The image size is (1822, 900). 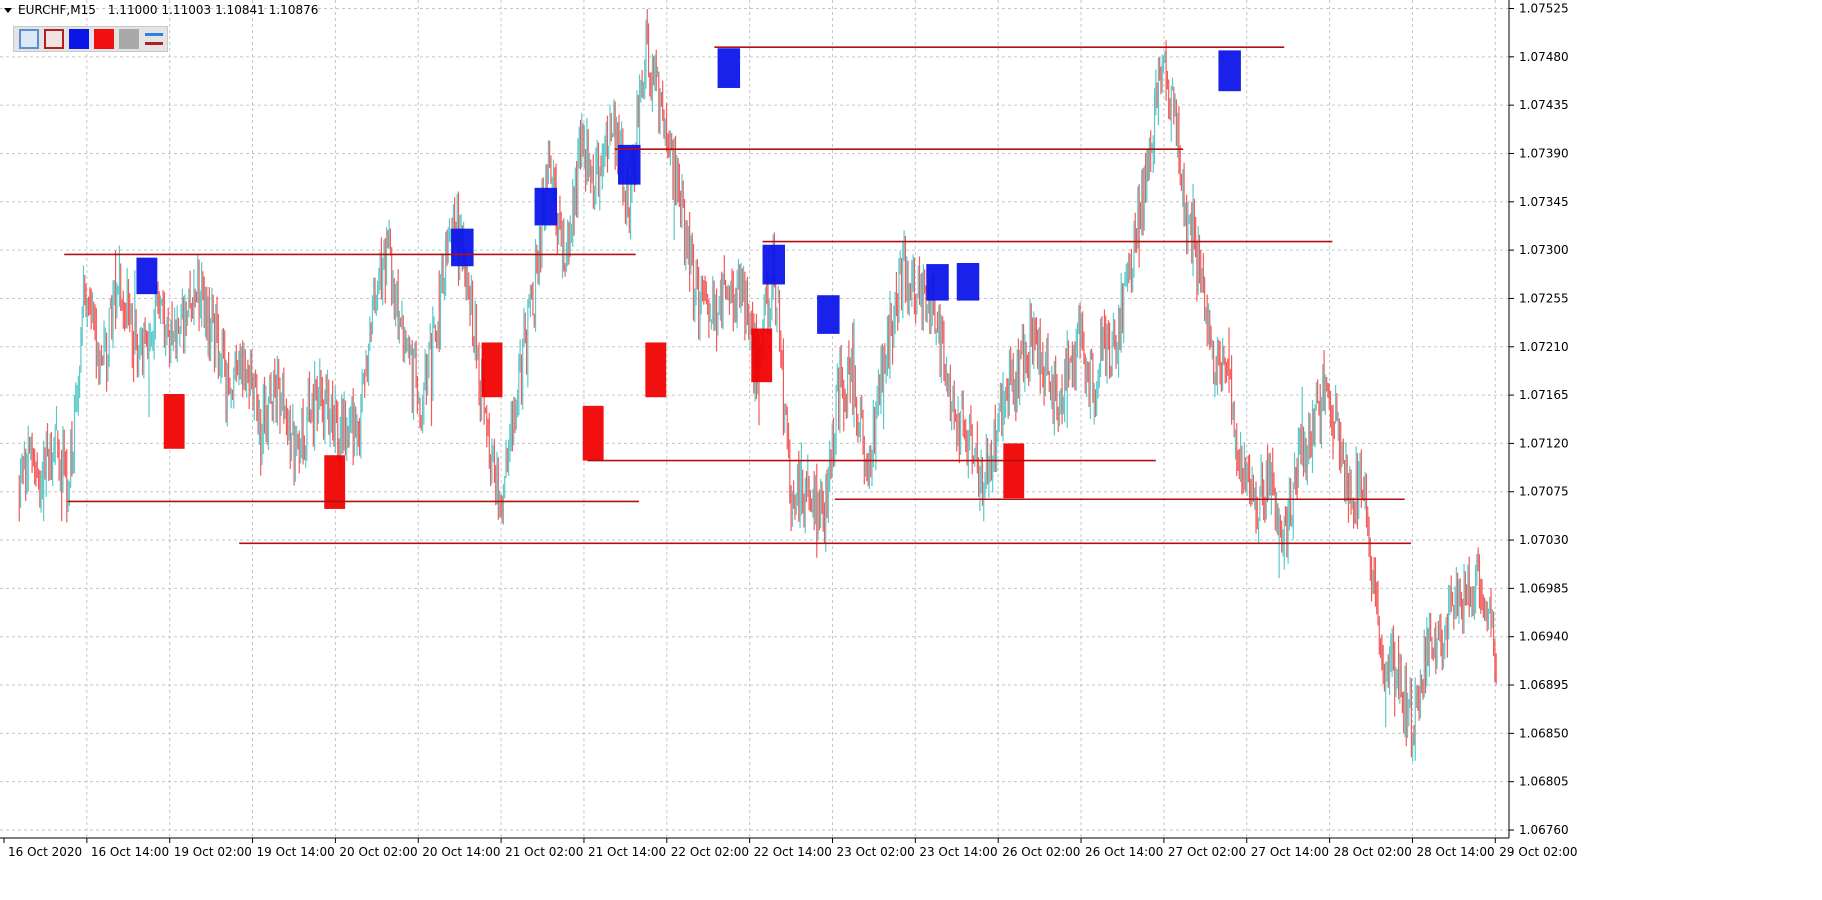 I want to click on y-tick-label: 1.06850, so click(x=1544, y=733).